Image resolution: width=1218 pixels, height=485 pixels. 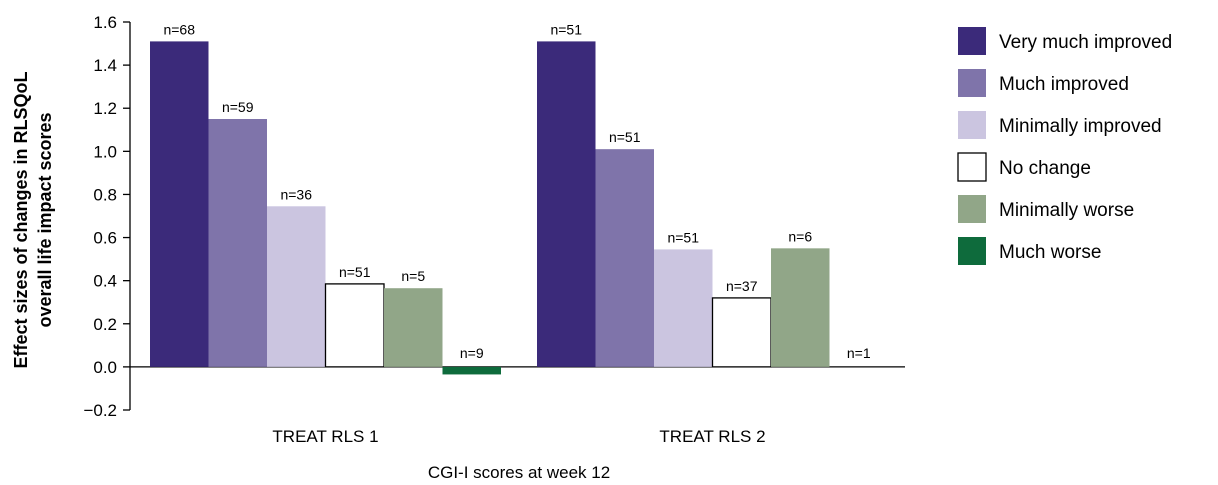 What do you see at coordinates (683, 308) in the screenshot?
I see `bar-treat-rls-2-minimally-improved` at bounding box center [683, 308].